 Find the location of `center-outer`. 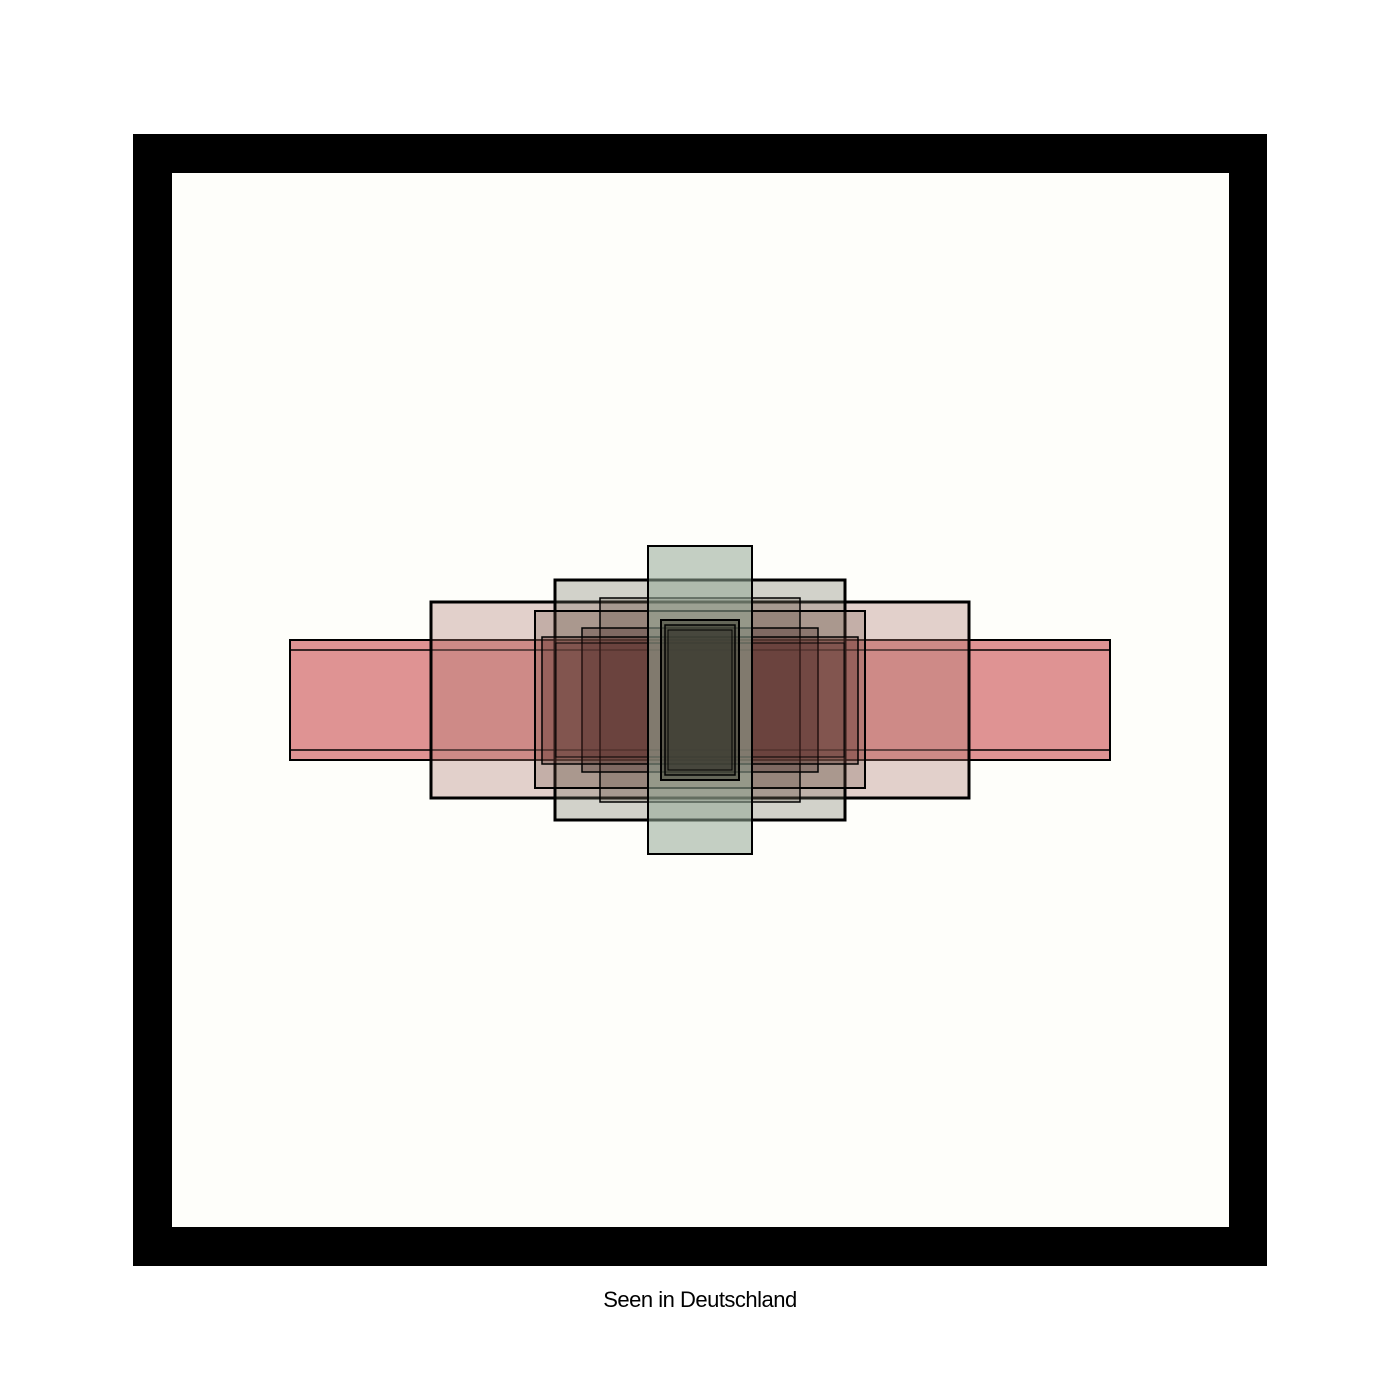

center-outer is located at coordinates (700, 700).